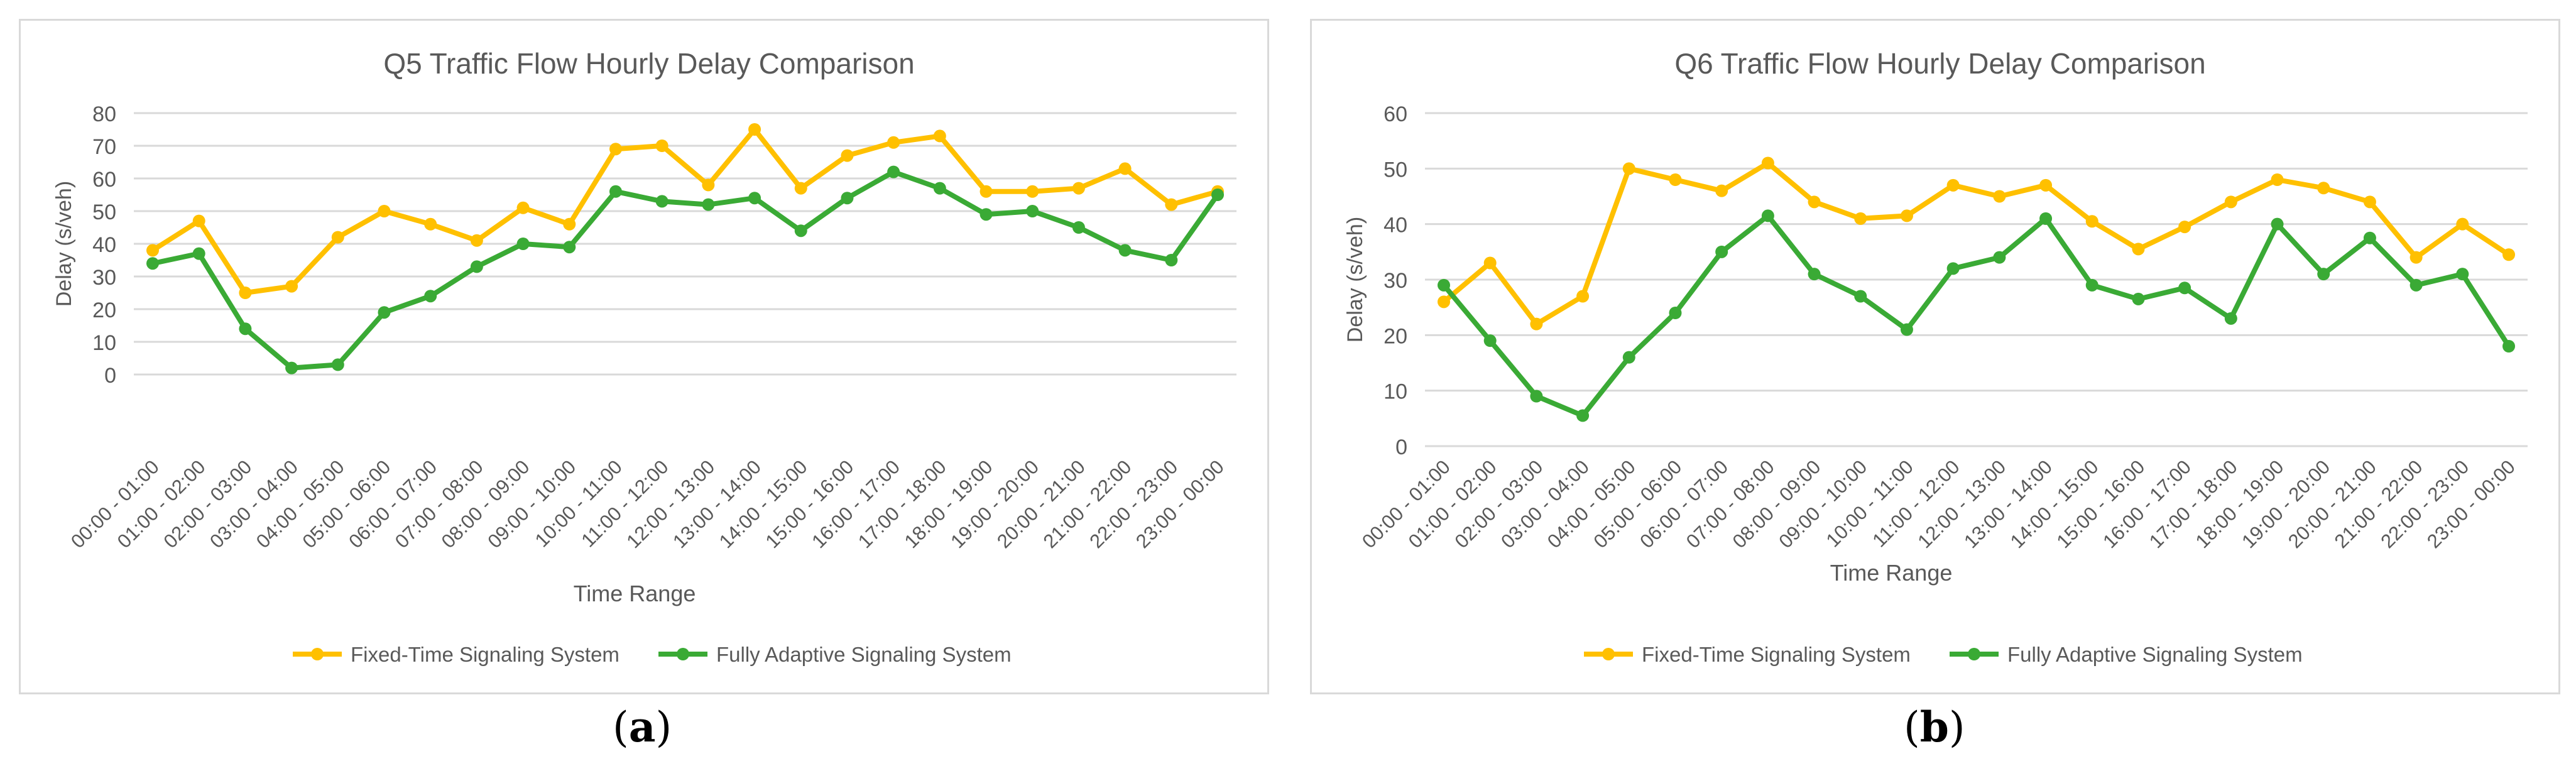 The width and height of the screenshot is (2576, 771). I want to click on chart-a-legend-marker-adaptive, so click(683, 654).